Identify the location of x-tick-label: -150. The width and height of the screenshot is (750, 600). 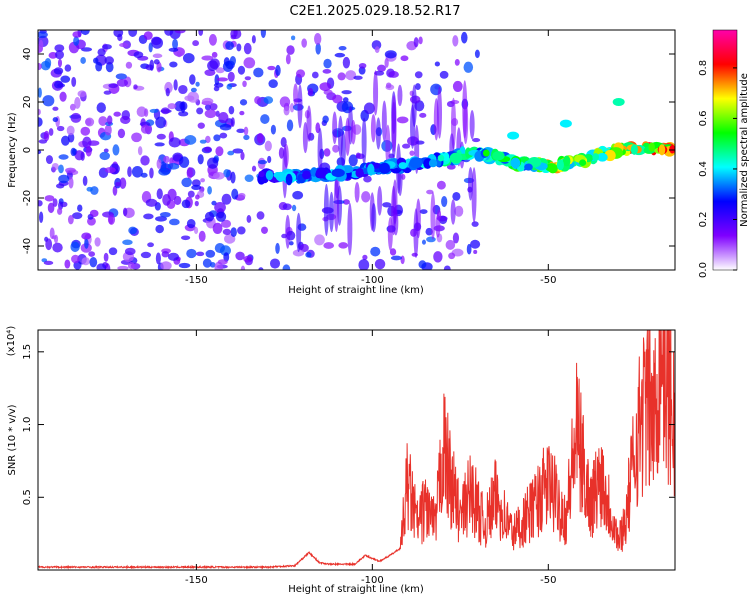
(196, 280).